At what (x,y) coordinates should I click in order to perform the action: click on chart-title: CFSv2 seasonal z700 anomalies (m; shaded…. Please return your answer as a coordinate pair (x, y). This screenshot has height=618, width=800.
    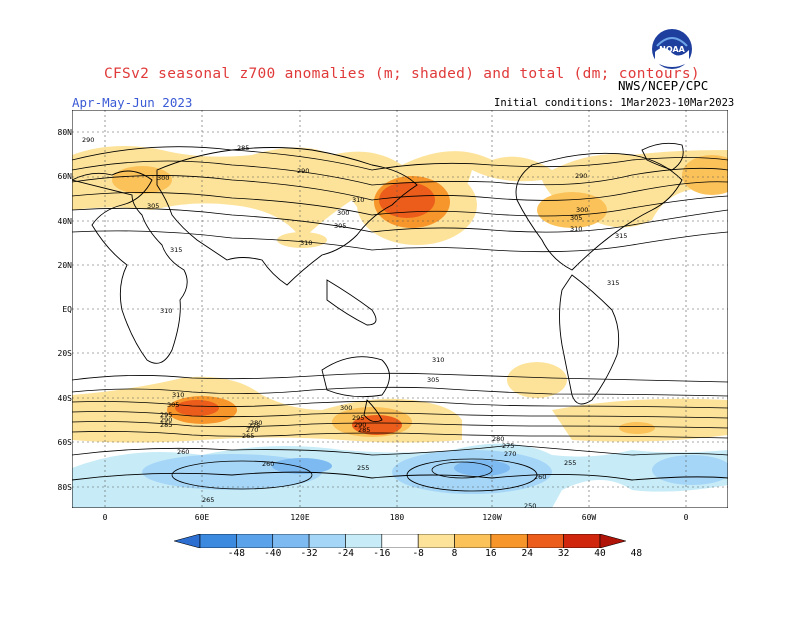
    Looking at the image, I should click on (402, 74).